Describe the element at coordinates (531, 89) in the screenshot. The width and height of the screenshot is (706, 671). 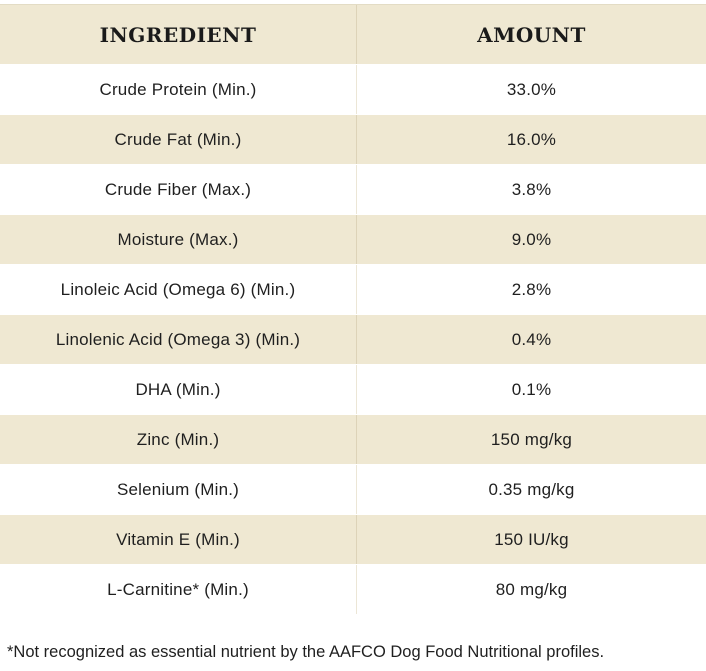
I see `amount-cell: 33.0%` at that location.